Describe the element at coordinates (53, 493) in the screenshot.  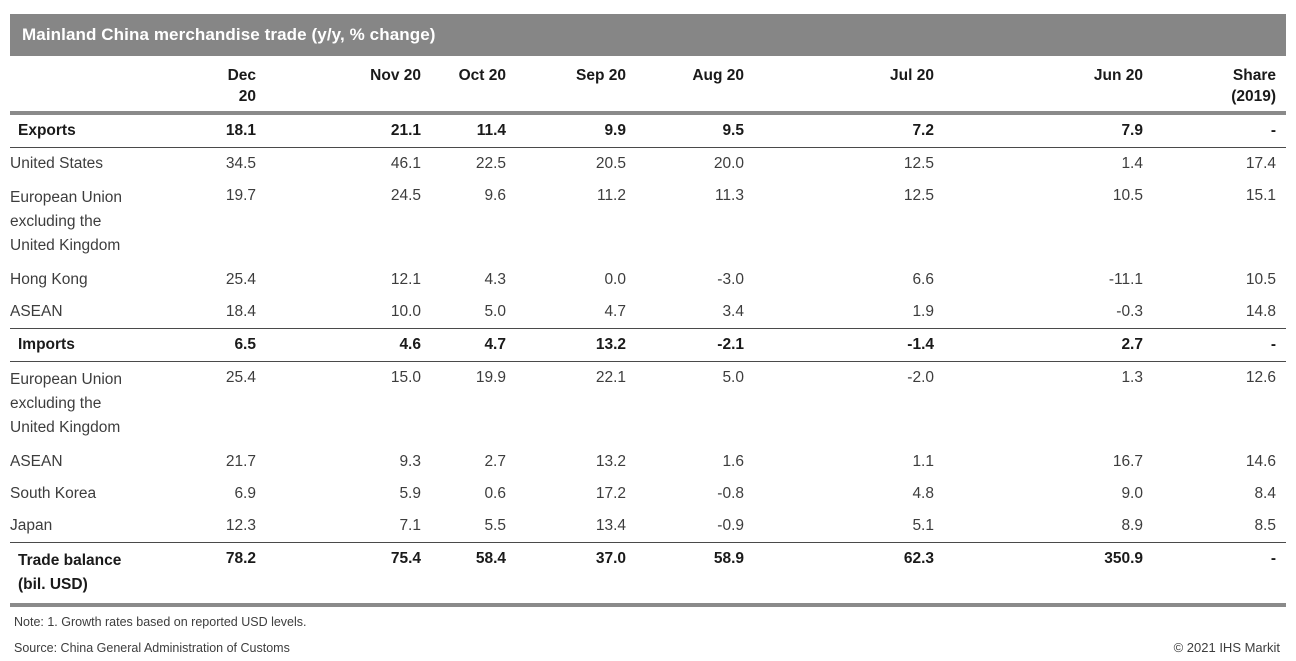
I see `row-label: South Korea` at that location.